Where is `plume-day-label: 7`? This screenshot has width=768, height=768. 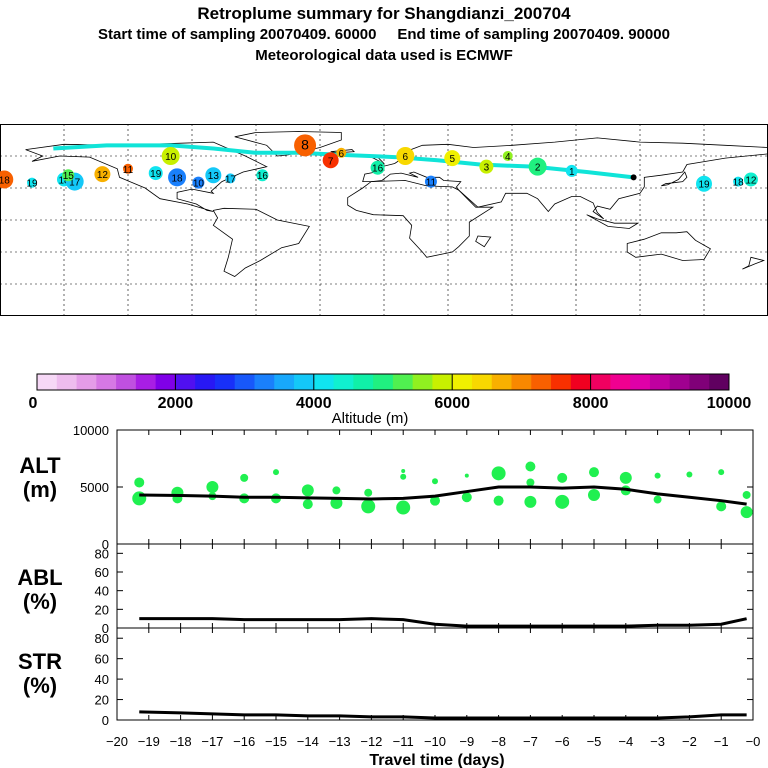 plume-day-label: 7 is located at coordinates (331, 161).